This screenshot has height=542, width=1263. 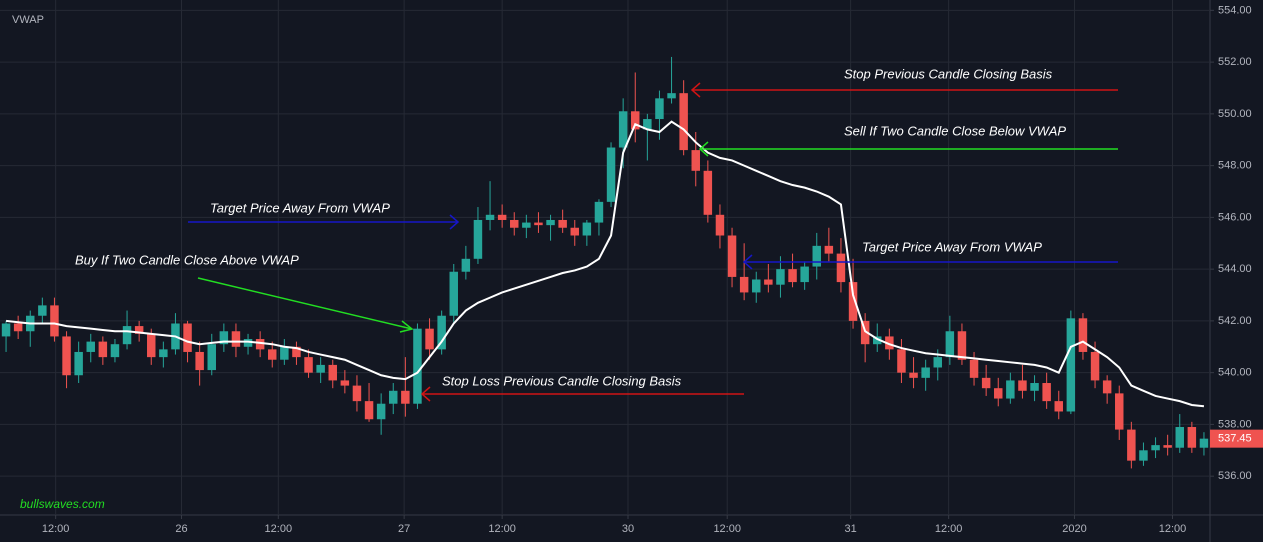 I want to click on y-tick-label: 550.00, so click(x=1235, y=114).